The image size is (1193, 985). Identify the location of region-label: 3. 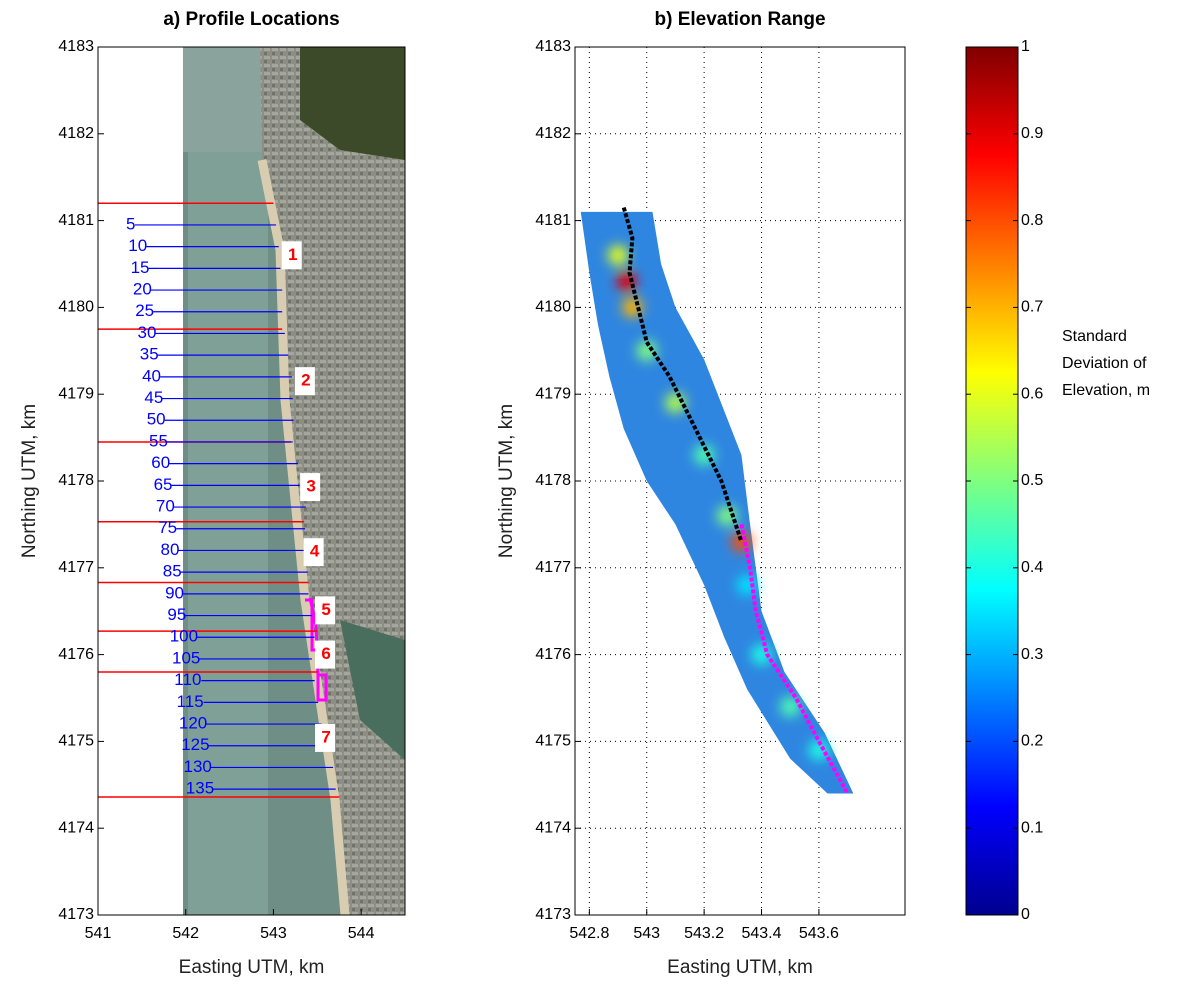
(310, 486).